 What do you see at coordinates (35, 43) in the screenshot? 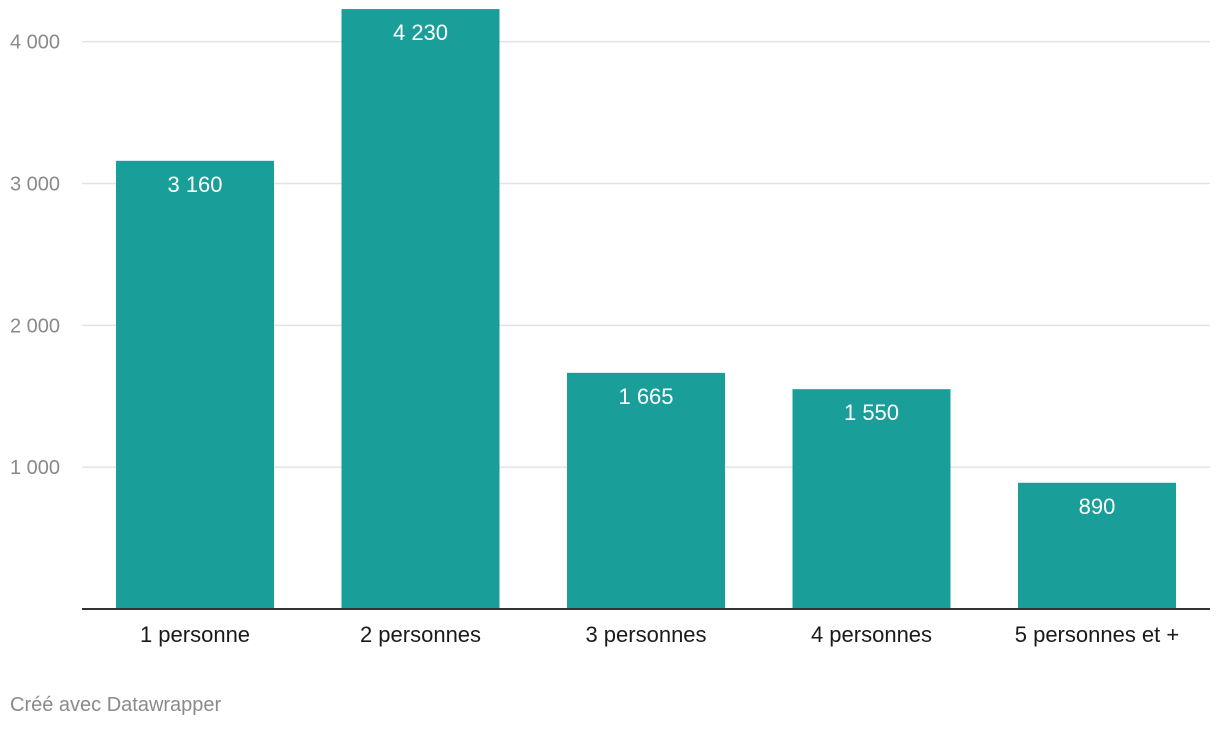
I see `y-tick-label: 4 000` at bounding box center [35, 43].